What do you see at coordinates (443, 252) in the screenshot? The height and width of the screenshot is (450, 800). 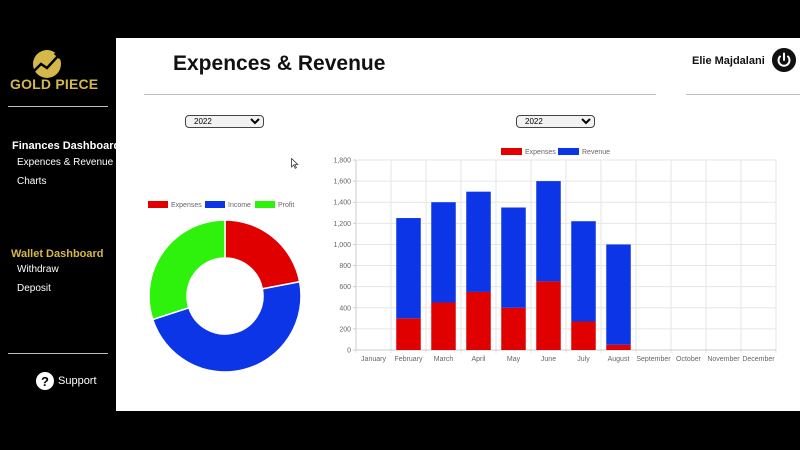 I see `bar-revenue-march` at bounding box center [443, 252].